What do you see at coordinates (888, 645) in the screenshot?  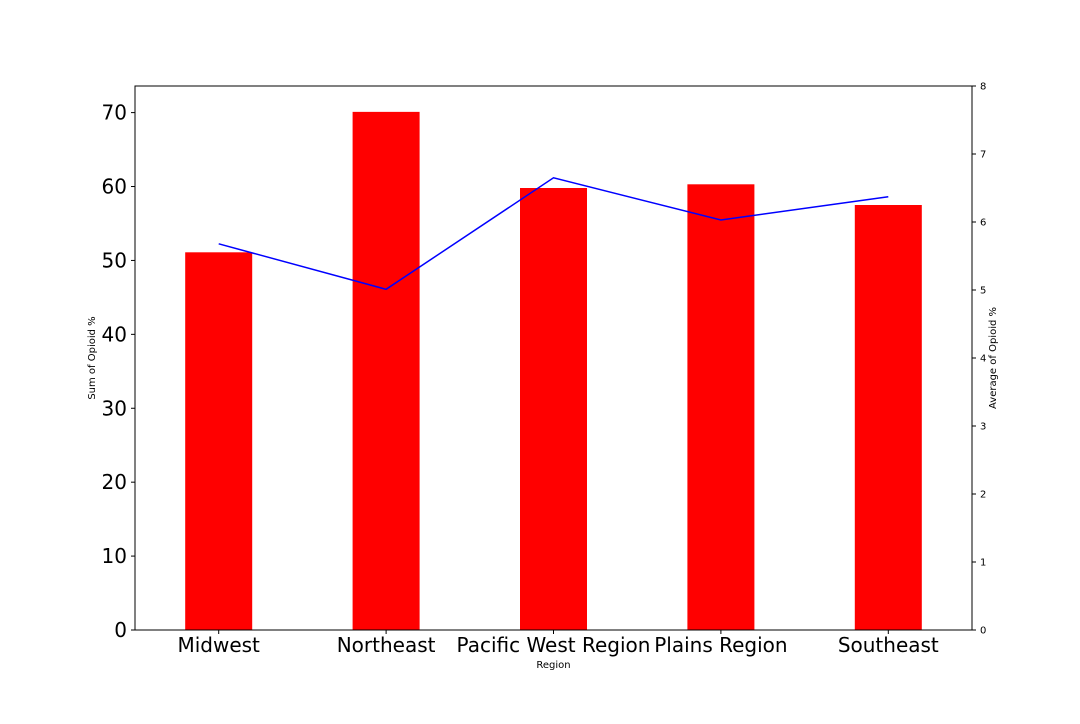 I see `x-tick-label: Southeast` at bounding box center [888, 645].